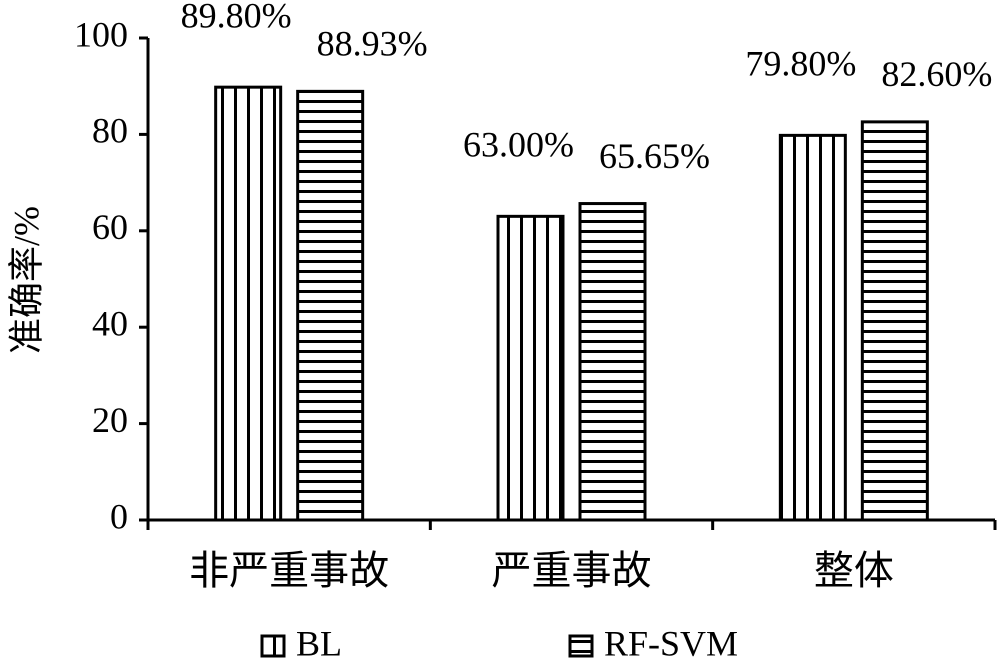  What do you see at coordinates (26, 280) in the screenshot?
I see `y-axis-label: 准确率/%` at bounding box center [26, 280].